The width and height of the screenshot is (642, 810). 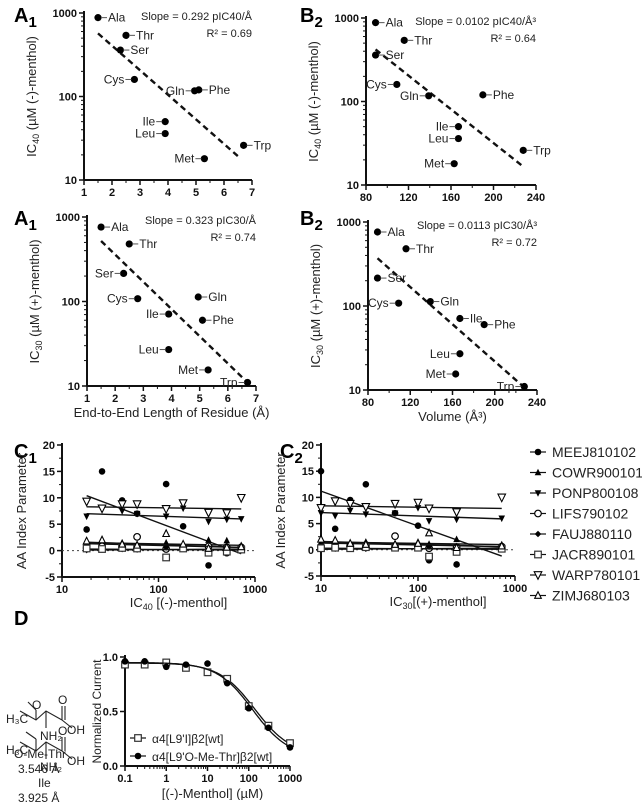 I want to click on x-tick-label: 100, so click(x=418, y=589).